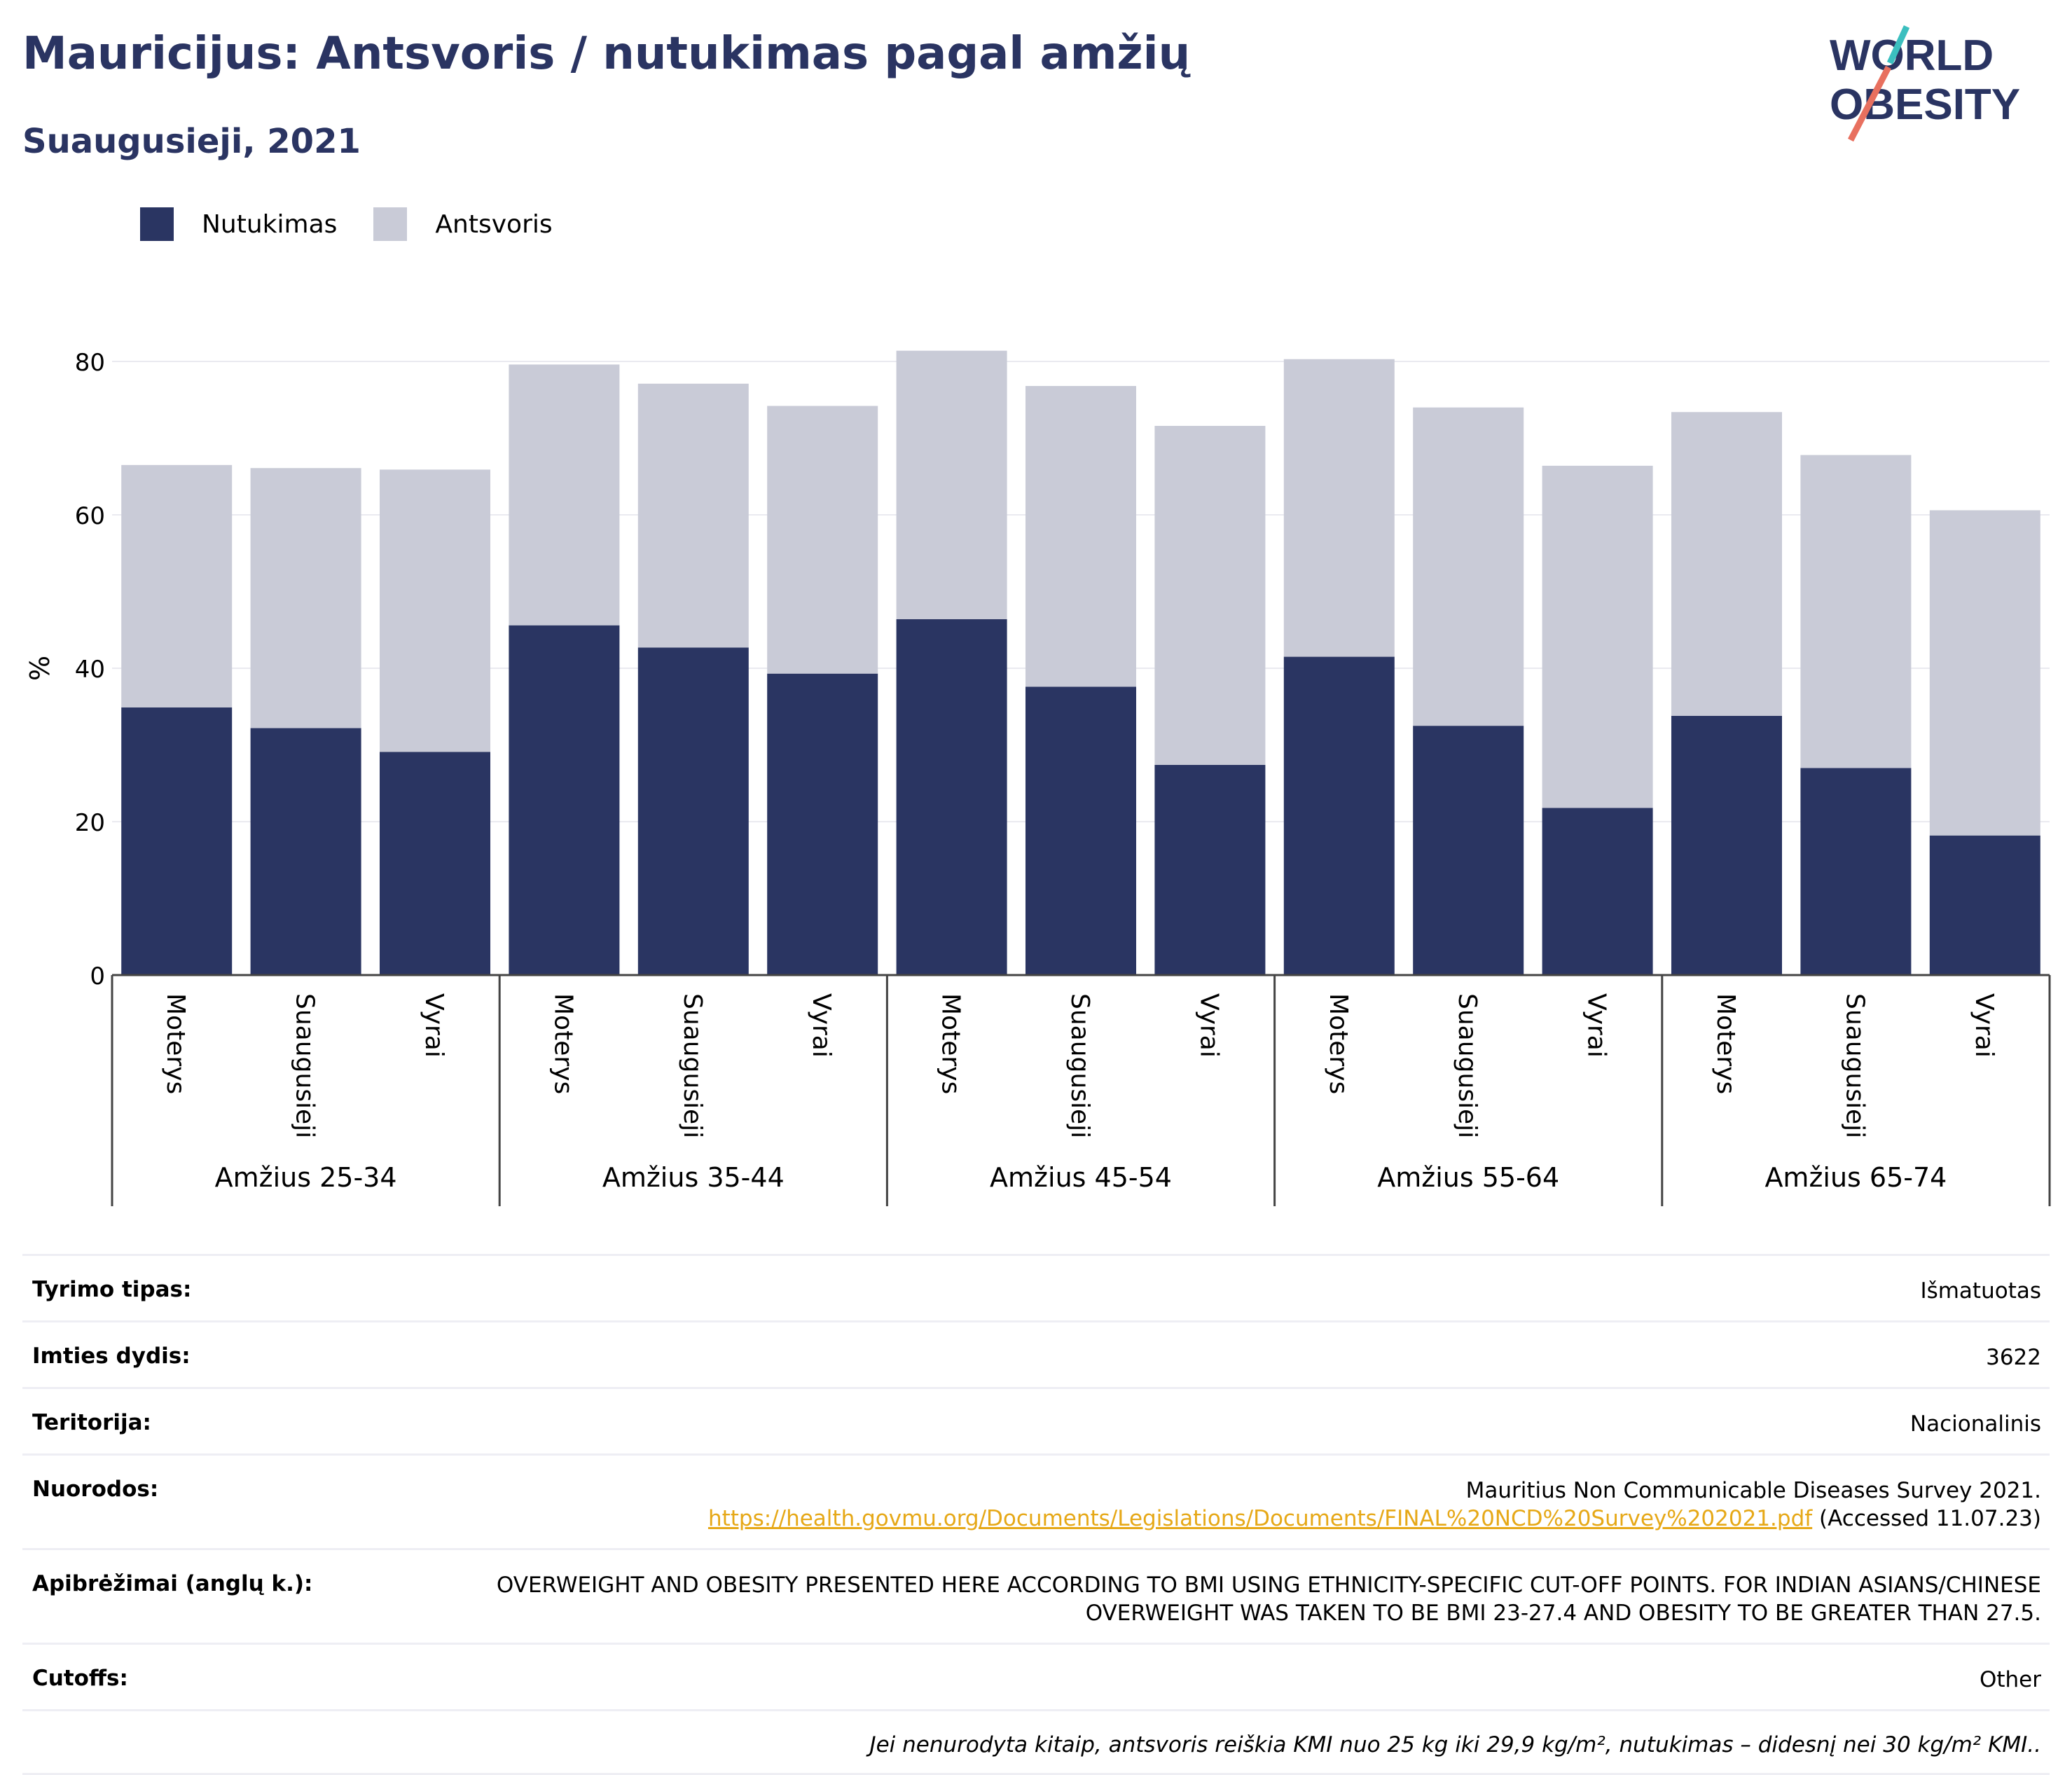 Image resolution: width=2072 pixels, height=1775 pixels. Describe the element at coordinates (694, 1177) in the screenshot. I see `x-group-label: Amžius 35-44` at that location.